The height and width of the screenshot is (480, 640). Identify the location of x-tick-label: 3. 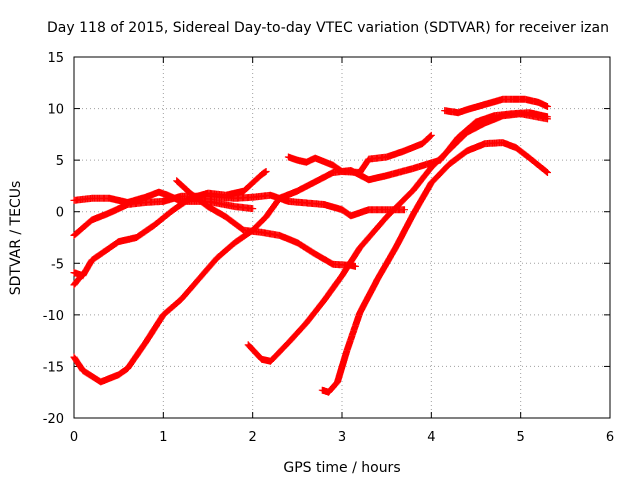
(342, 437).